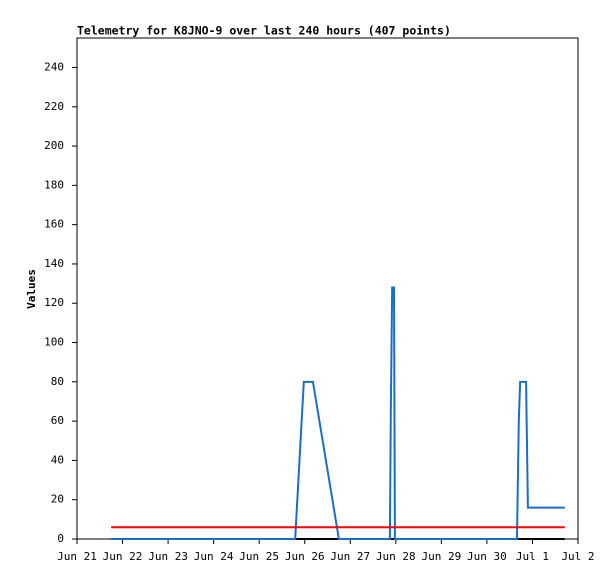 The height and width of the screenshot is (579, 615). Describe the element at coordinates (54, 263) in the screenshot. I see `y-tick-label: 140` at that location.